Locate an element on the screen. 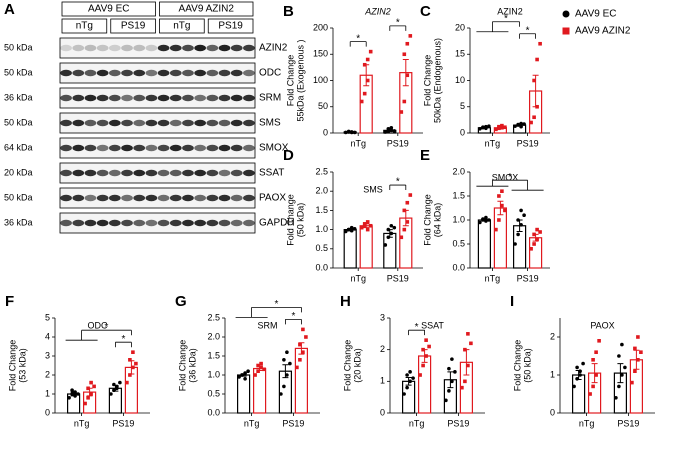 The image size is (700, 456). y-axis-label: (64 kDa) is located at coordinates (437, 220).